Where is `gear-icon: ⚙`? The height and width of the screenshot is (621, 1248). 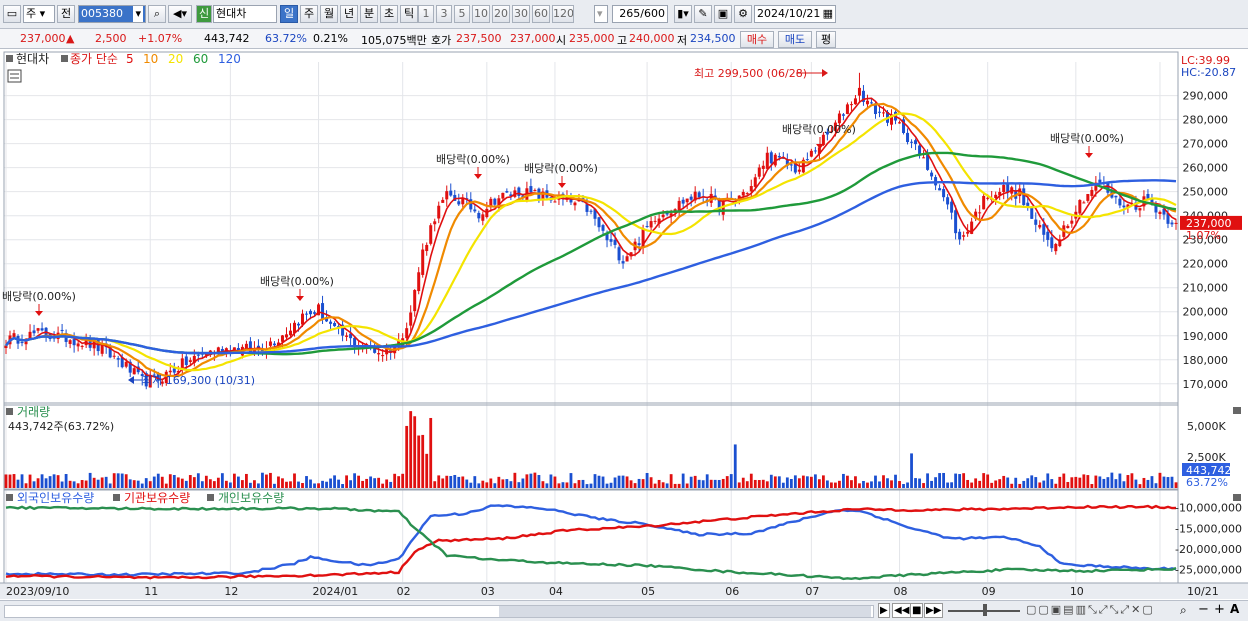
gear-icon: ⚙ is located at coordinates (743, 14).